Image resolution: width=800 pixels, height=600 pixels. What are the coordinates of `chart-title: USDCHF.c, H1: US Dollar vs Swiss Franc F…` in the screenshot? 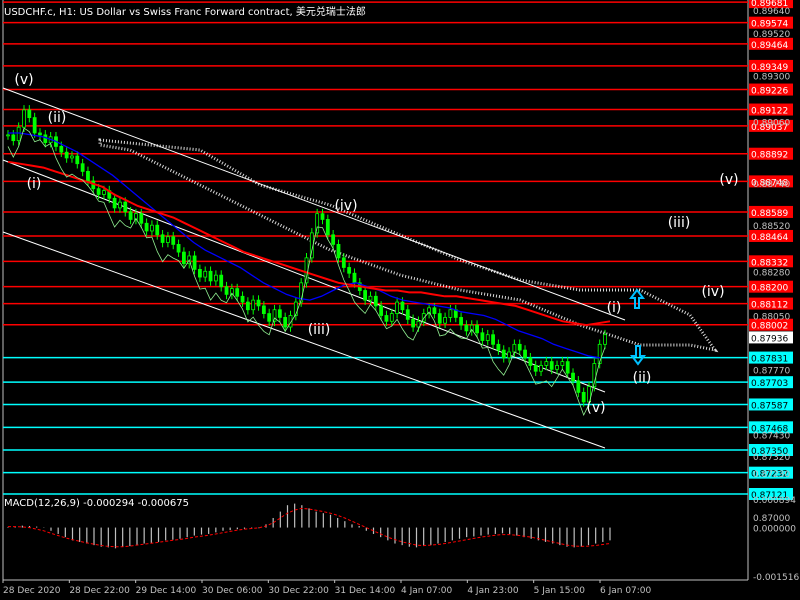 It's located at (185, 12).